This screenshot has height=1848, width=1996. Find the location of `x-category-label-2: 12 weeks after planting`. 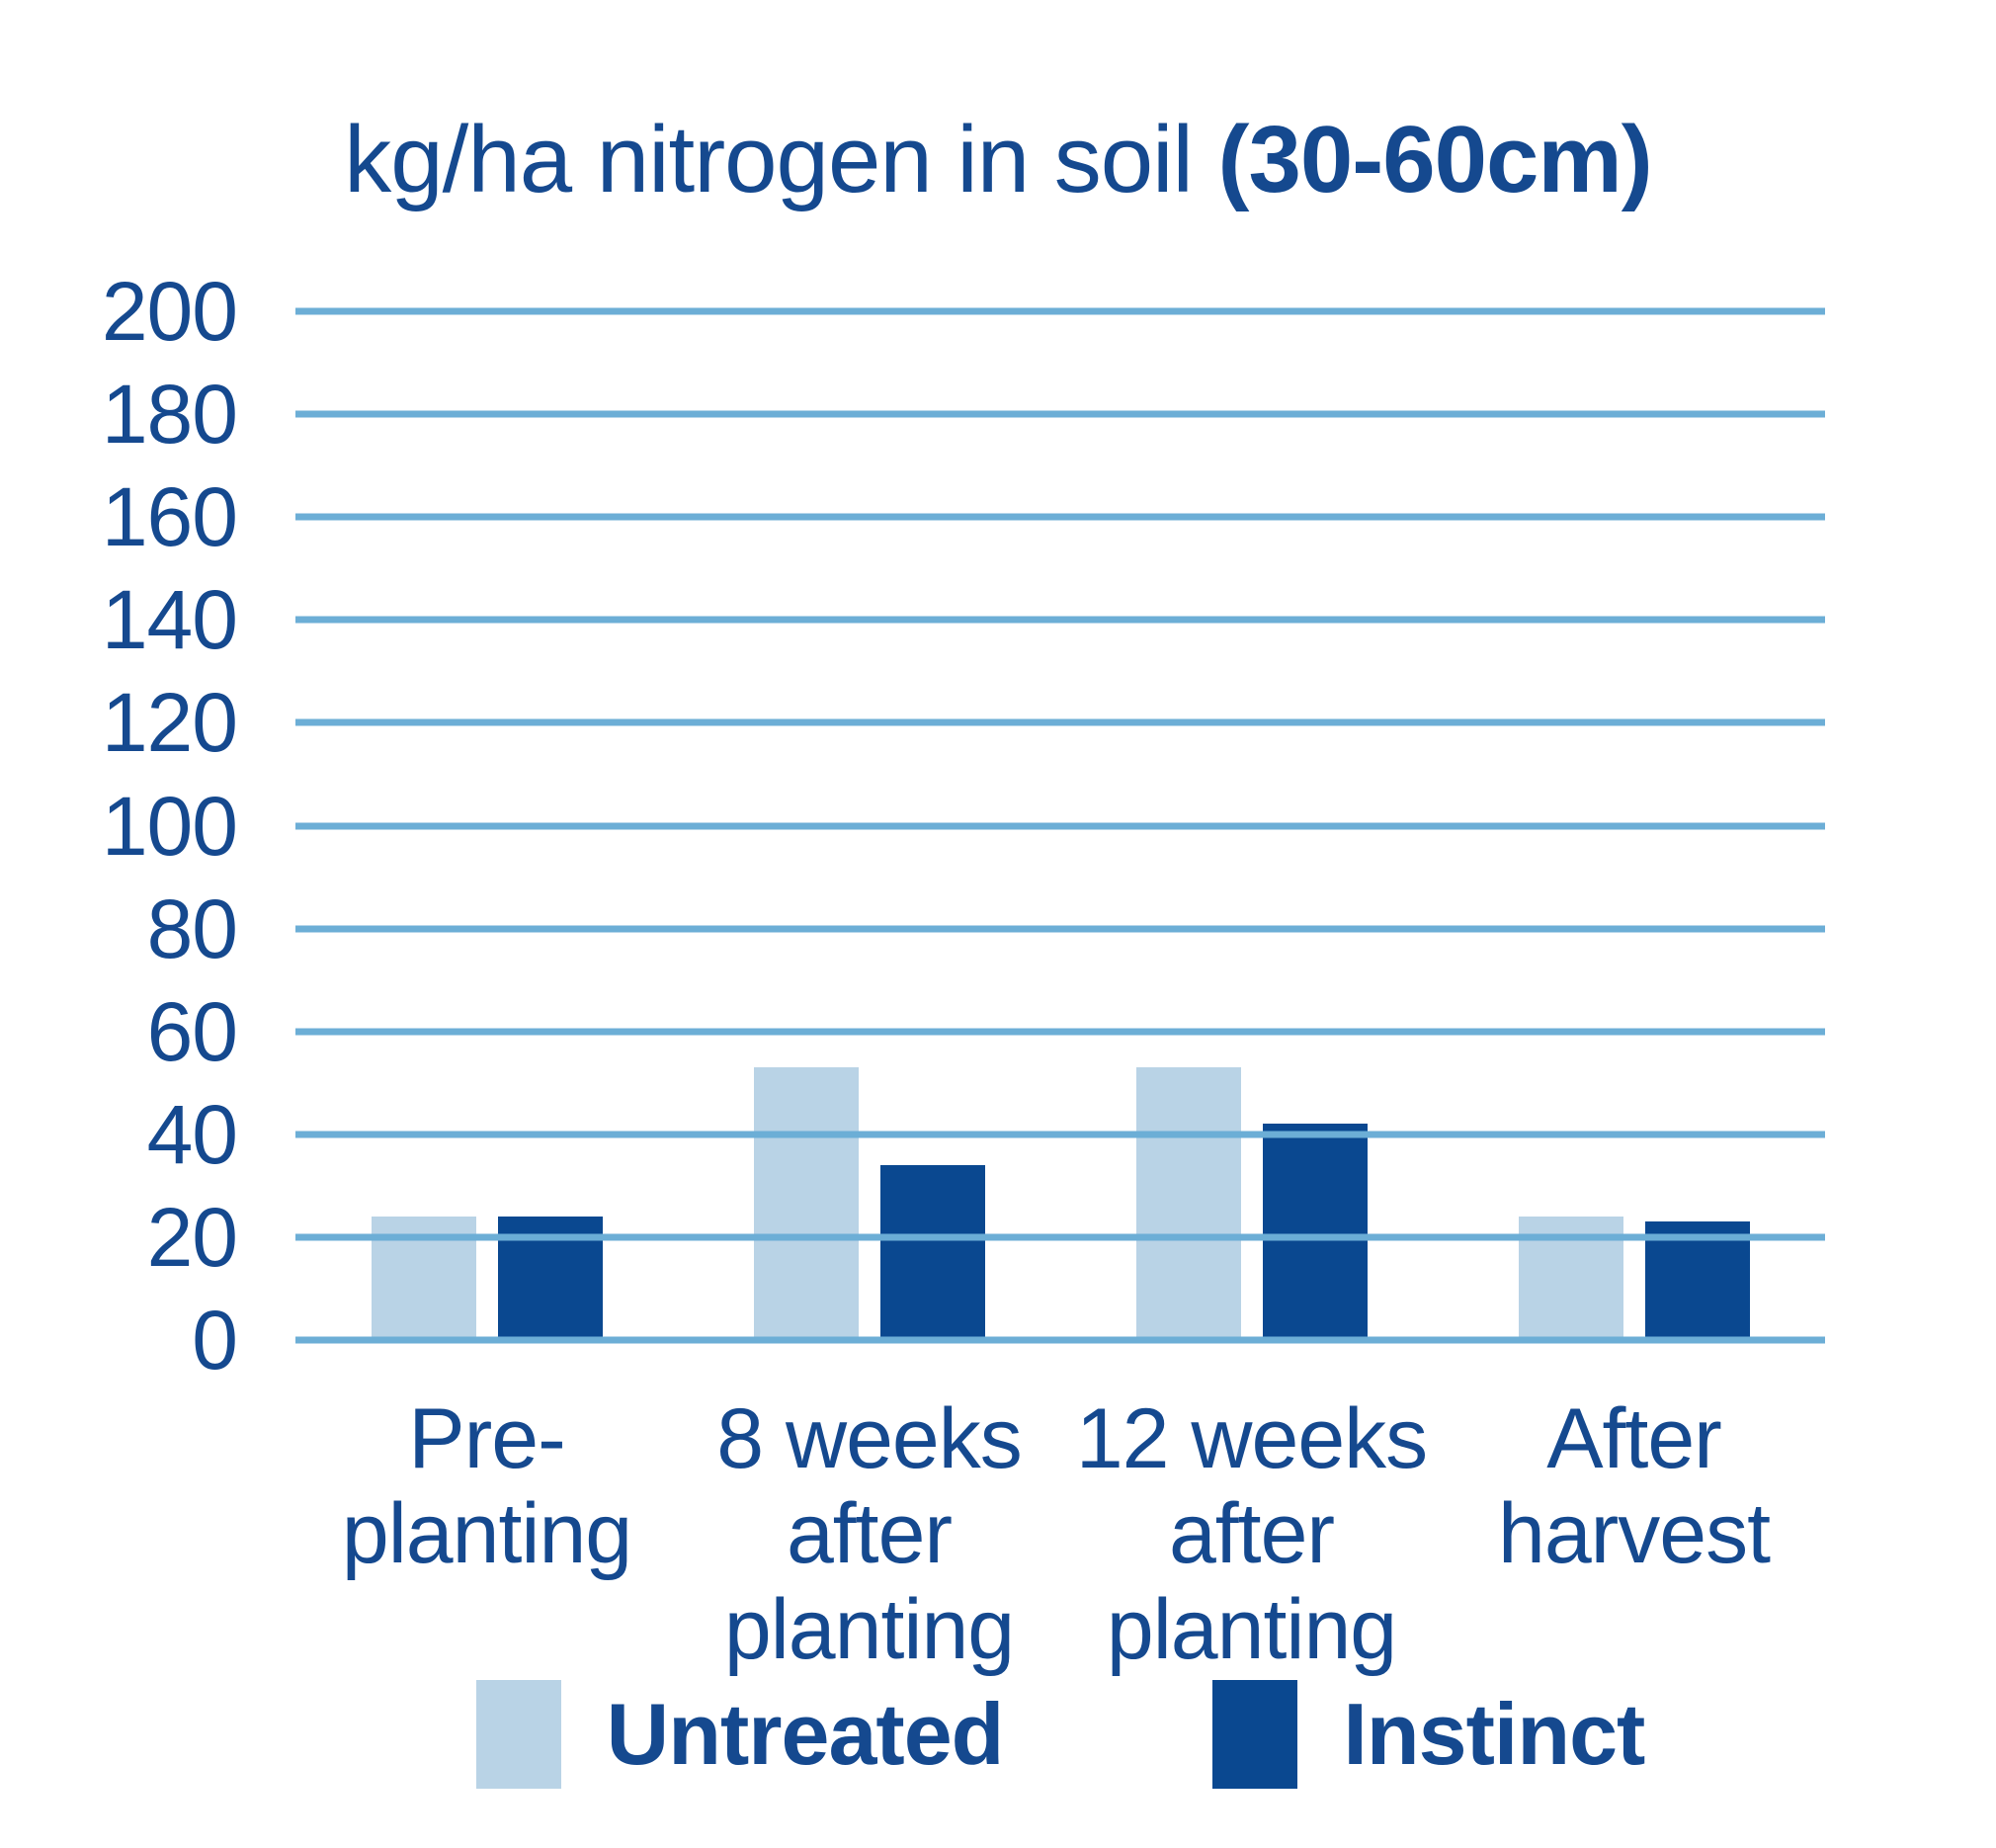

x-category-label-2: 12 weeks after planting is located at coordinates (1251, 1534).